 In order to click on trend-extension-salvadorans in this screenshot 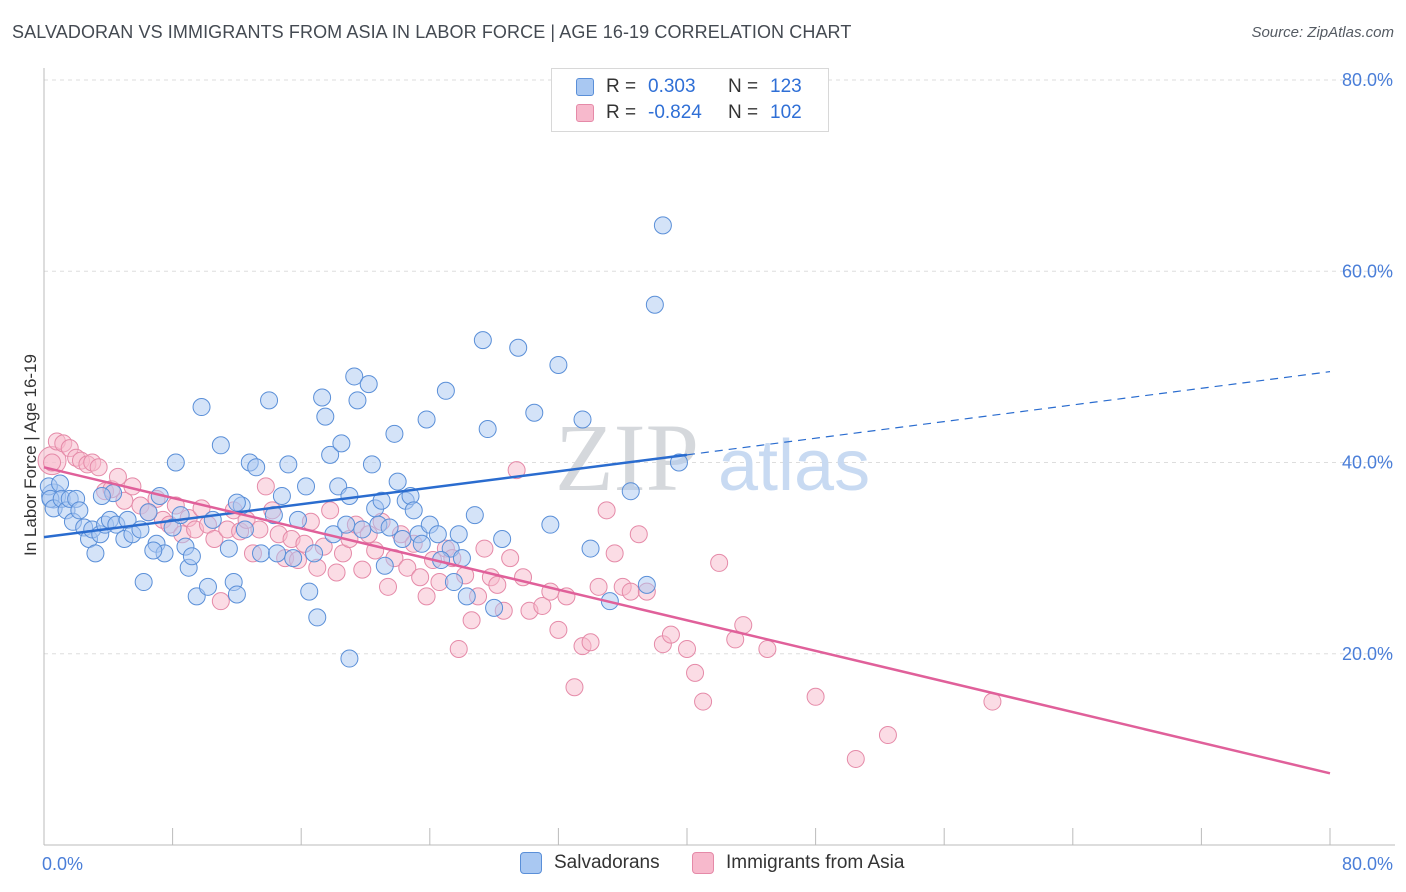, I will do `click(1008, 413)`.